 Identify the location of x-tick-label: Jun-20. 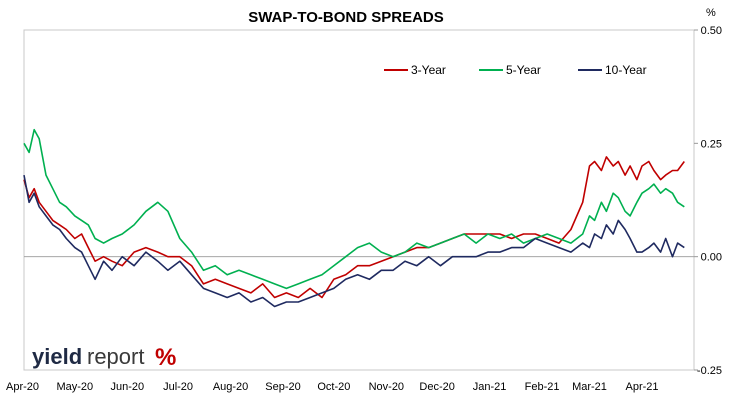
(127, 387).